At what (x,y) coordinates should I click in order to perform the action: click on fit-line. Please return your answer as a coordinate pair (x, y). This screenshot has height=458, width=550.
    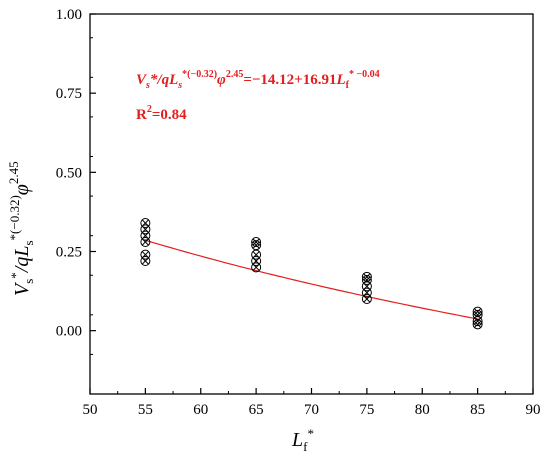
    Looking at the image, I should click on (311, 279).